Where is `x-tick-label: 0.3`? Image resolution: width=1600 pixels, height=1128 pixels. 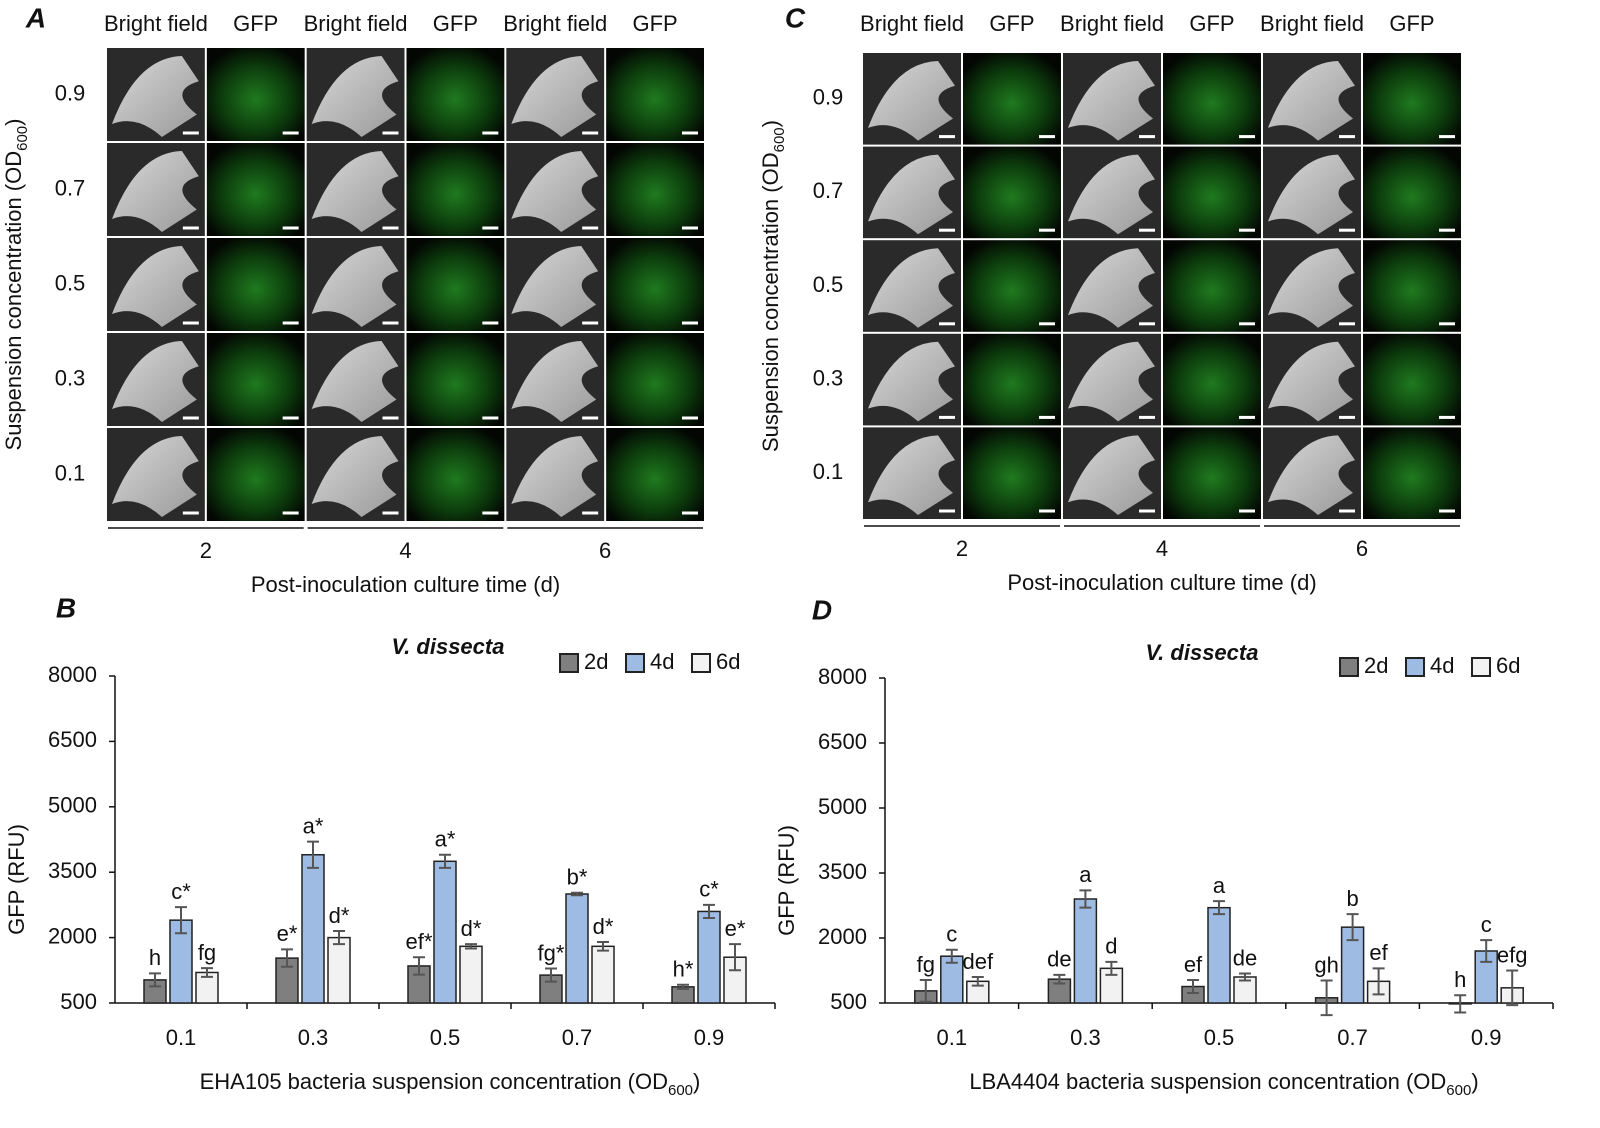
x-tick-label: 0.3 is located at coordinates (313, 1037).